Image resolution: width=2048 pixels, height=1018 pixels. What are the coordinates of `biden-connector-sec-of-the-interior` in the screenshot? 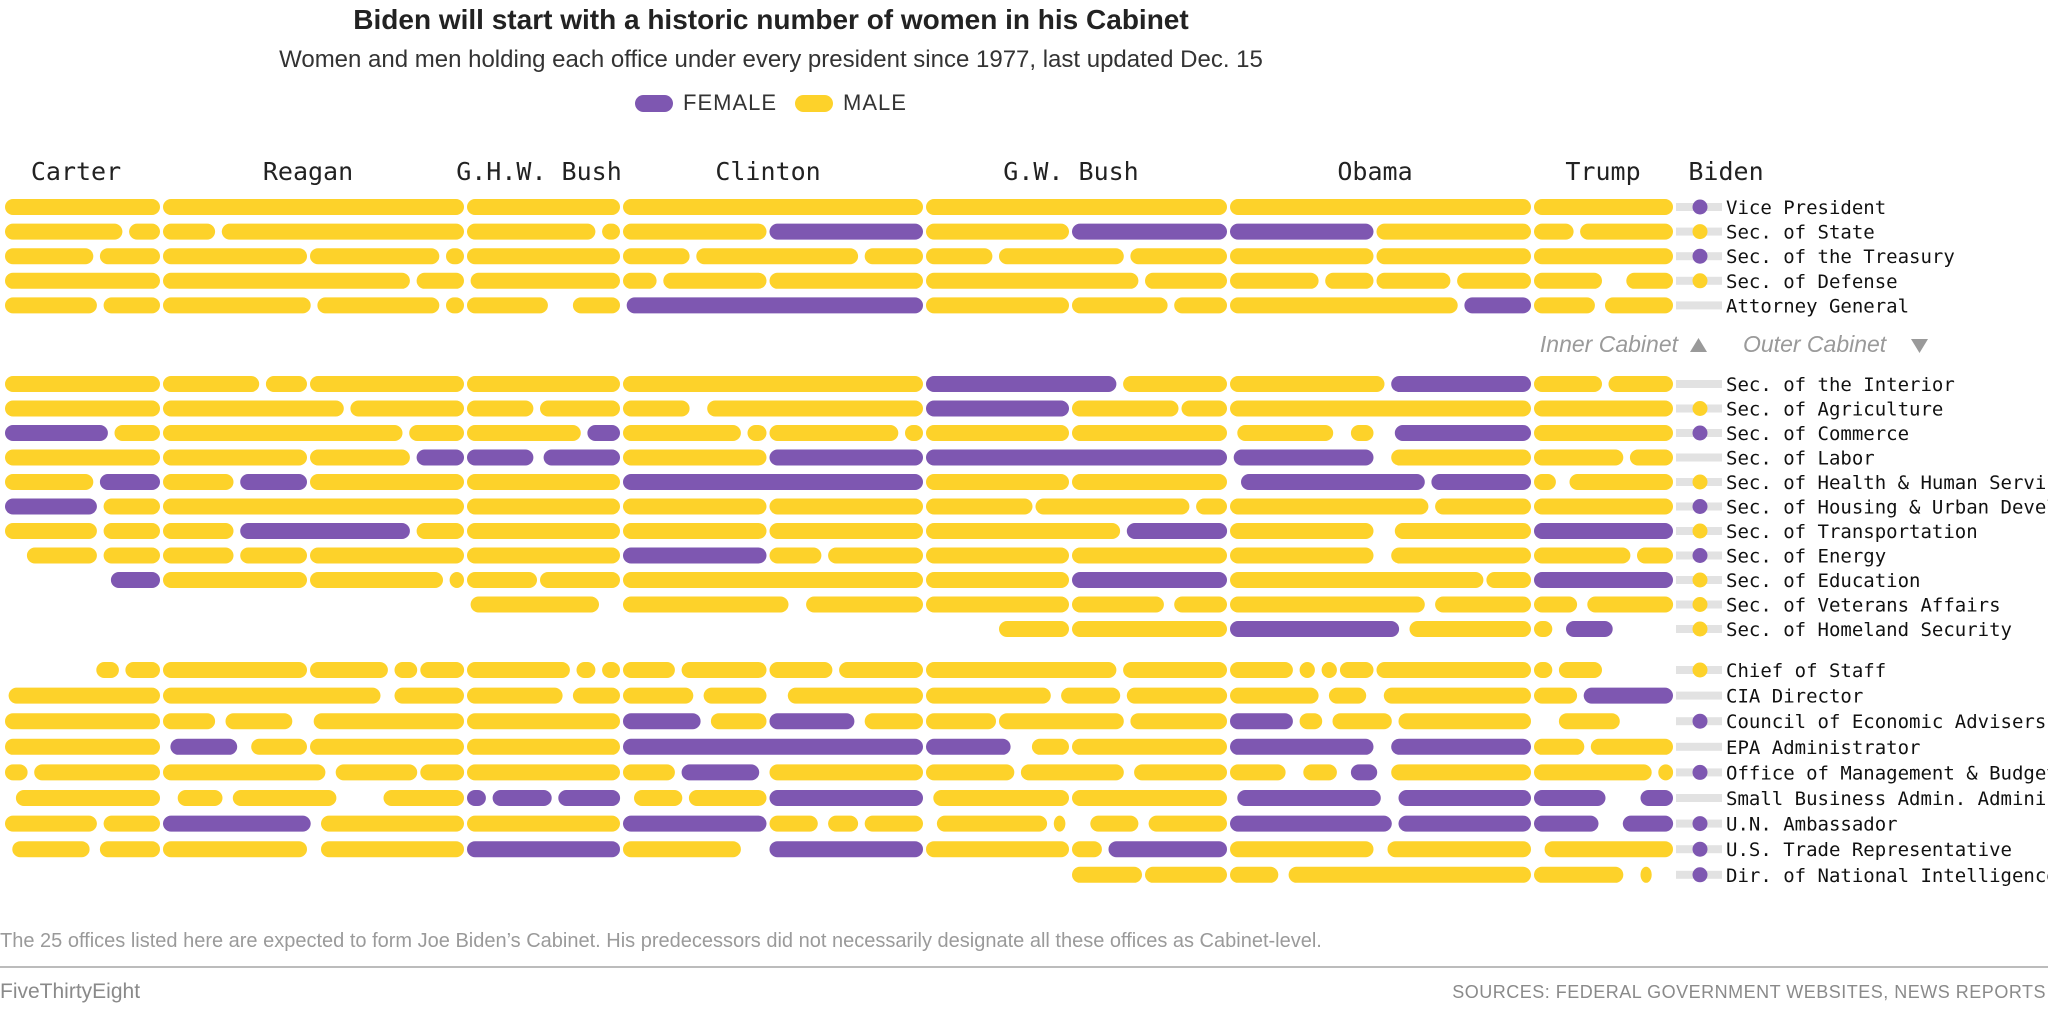 It's located at (1699, 384).